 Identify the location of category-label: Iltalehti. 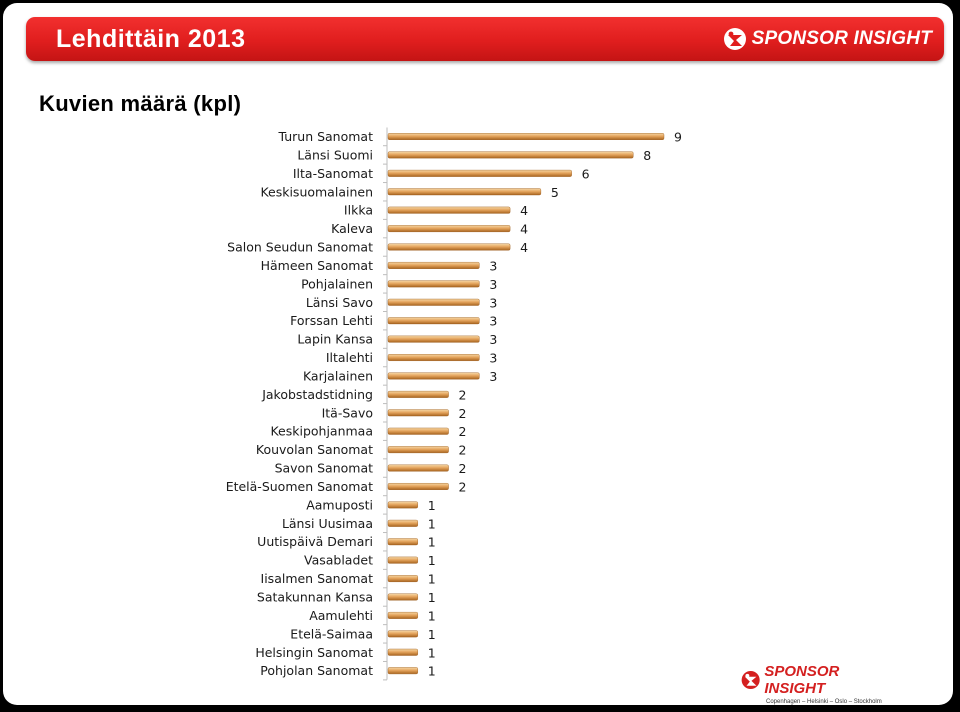
(349, 357).